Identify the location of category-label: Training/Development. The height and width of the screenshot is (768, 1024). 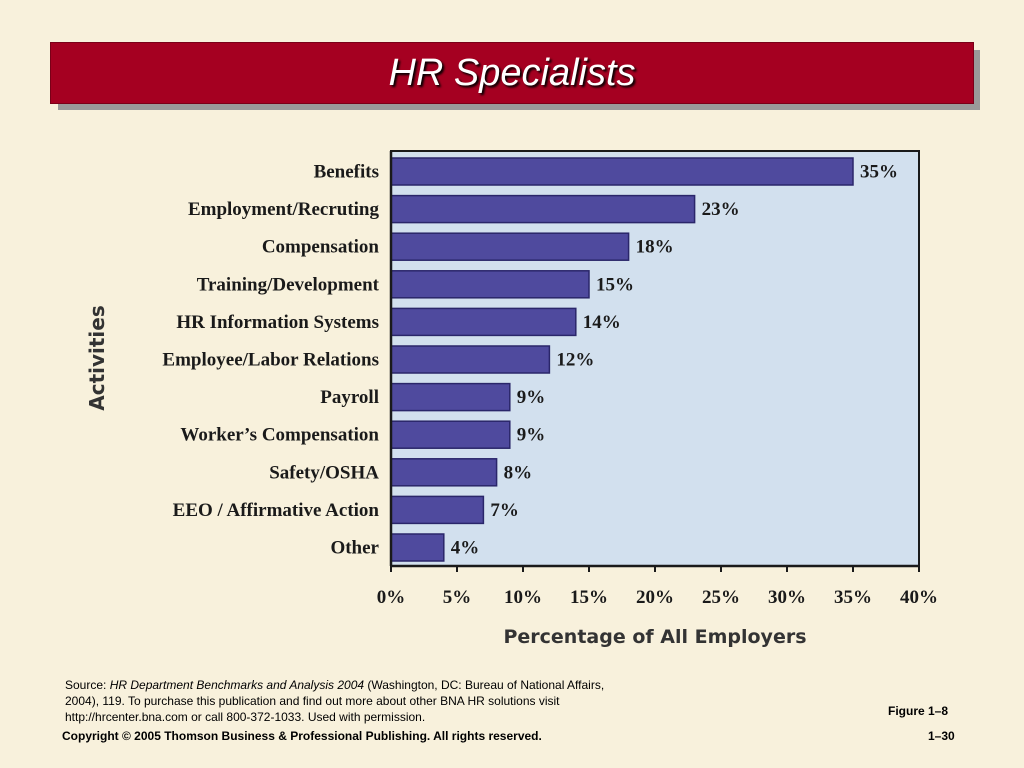
(288, 284).